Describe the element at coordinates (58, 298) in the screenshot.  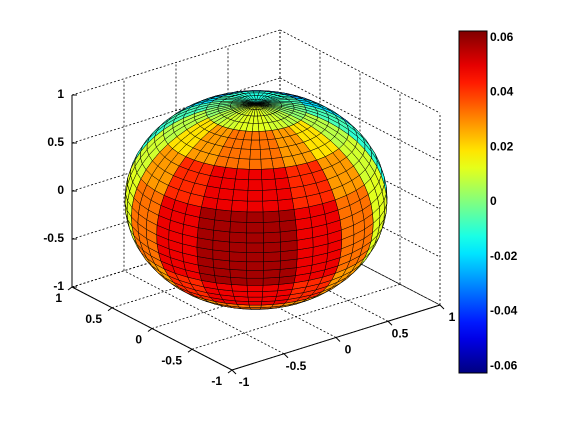
I see `y-tick-label: 1` at that location.